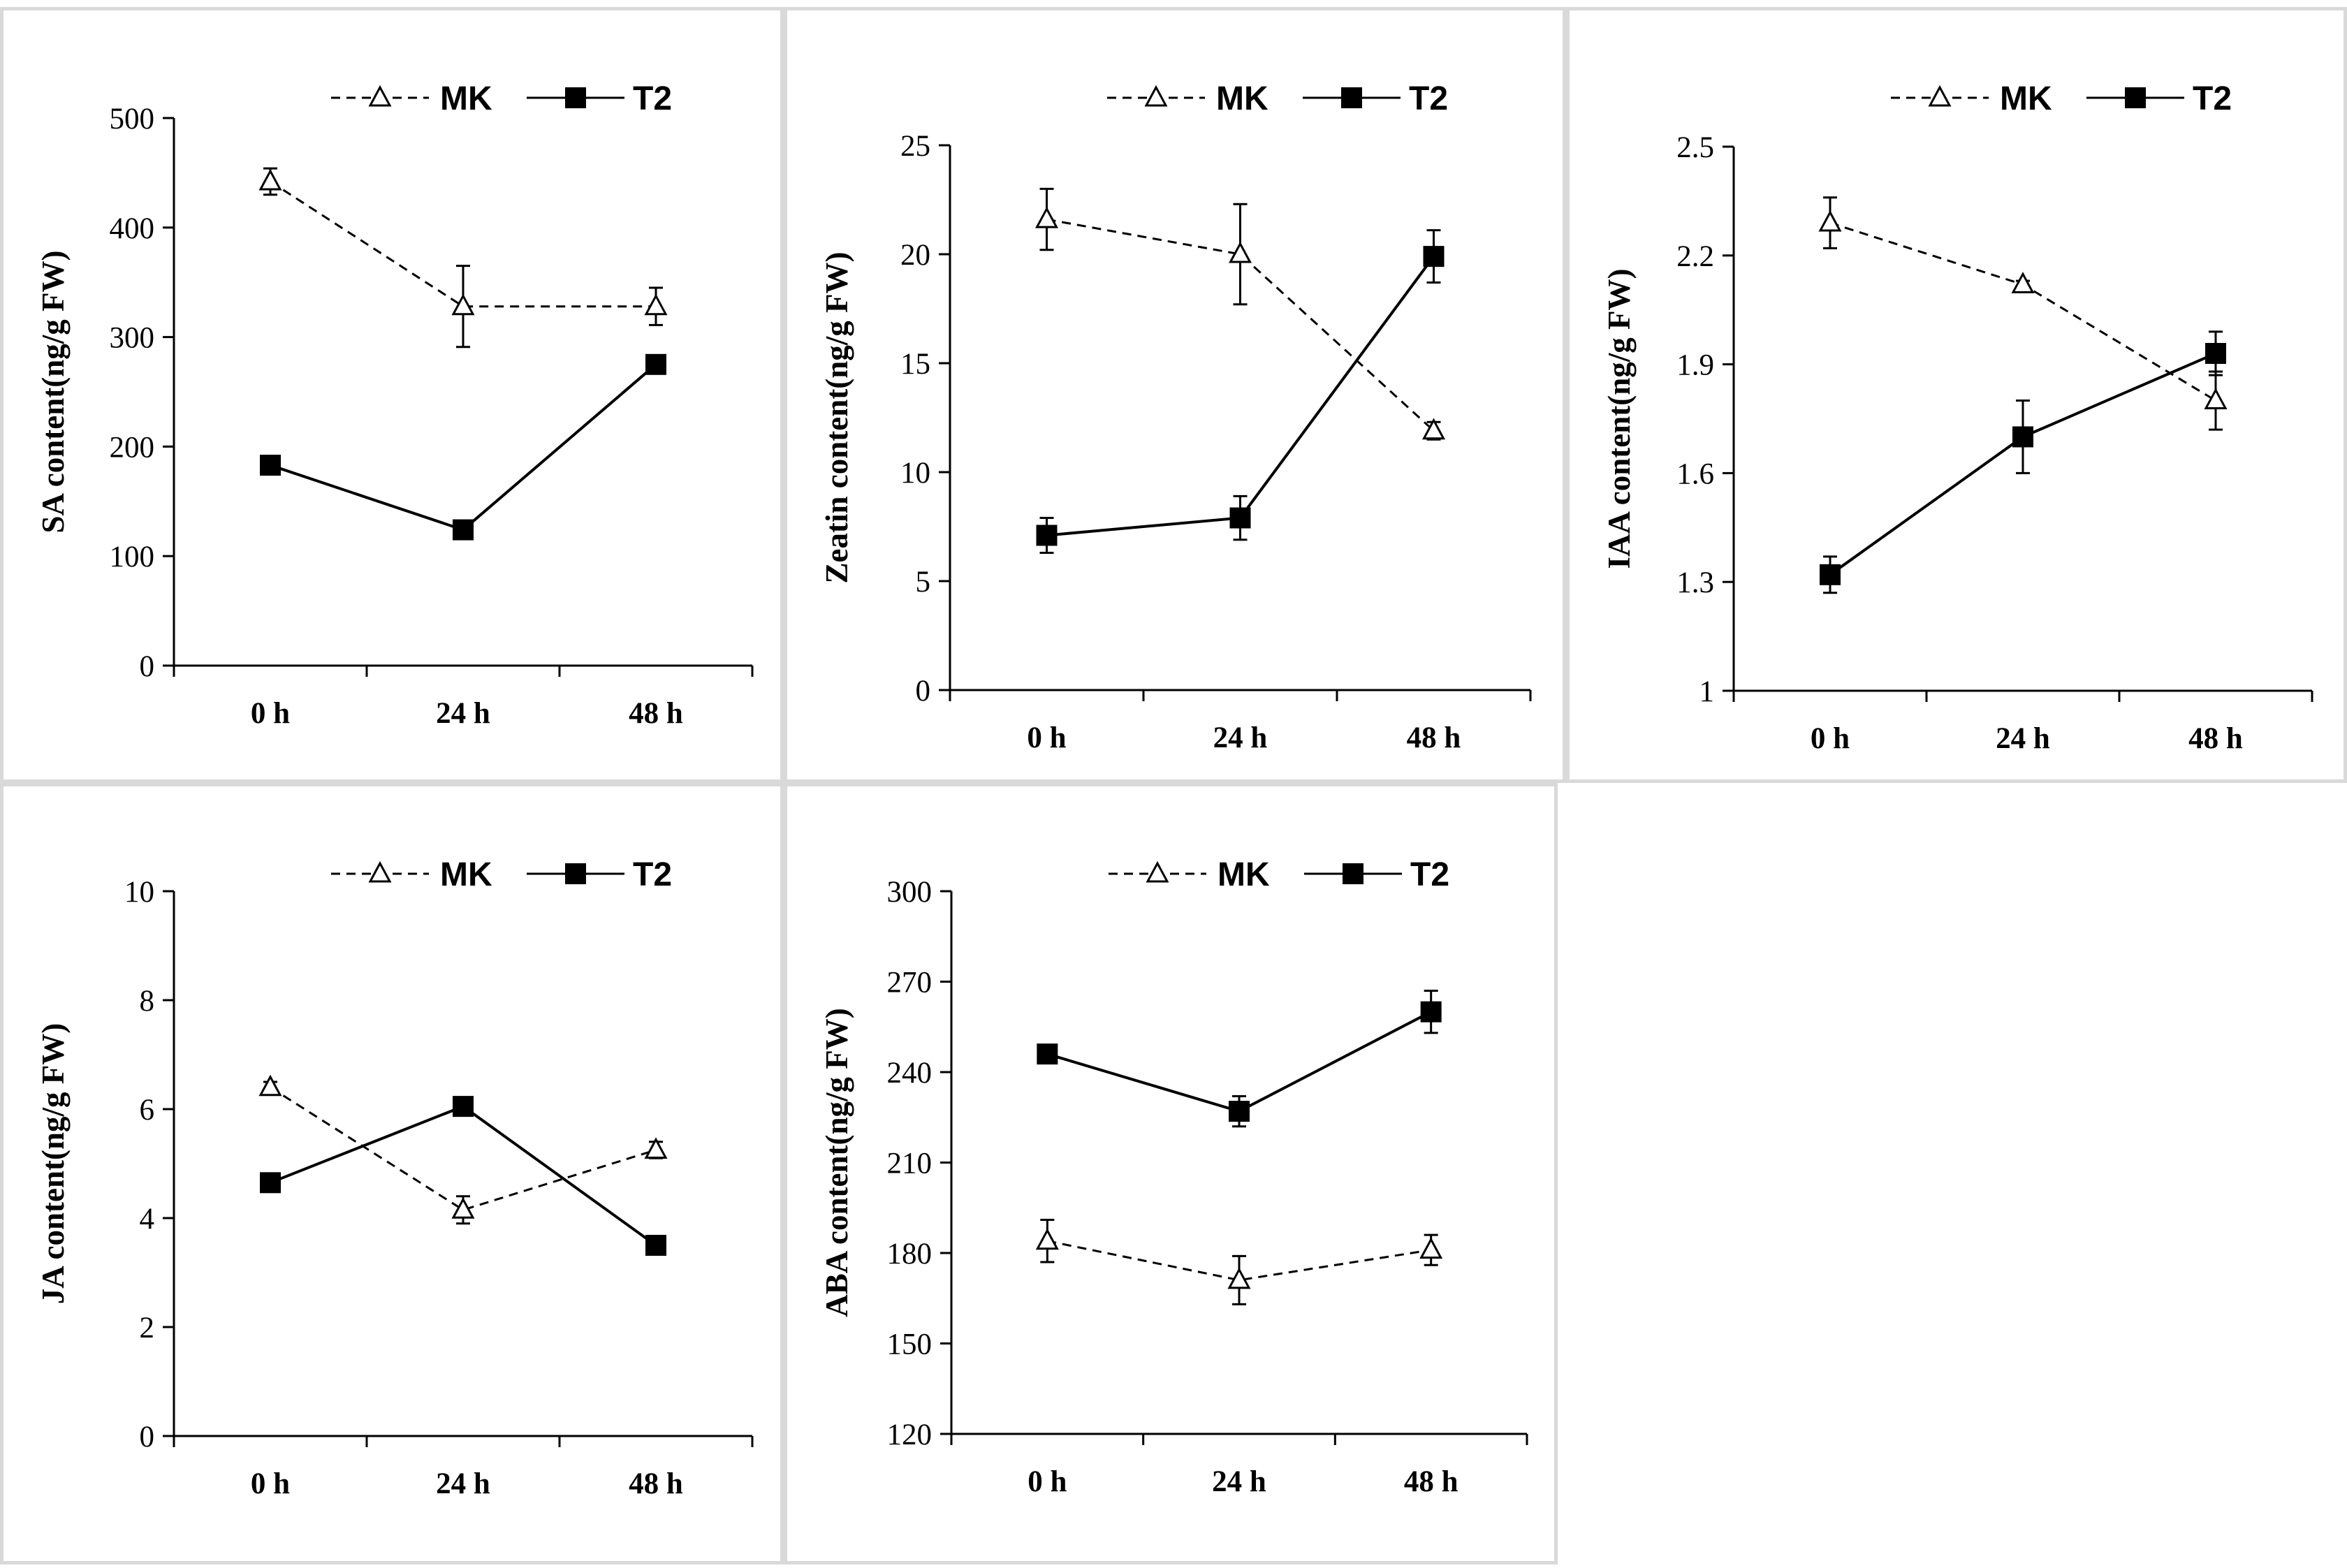  I want to click on iaa-y-axis-title: IAA content(ng/g FW), so click(1619, 419).